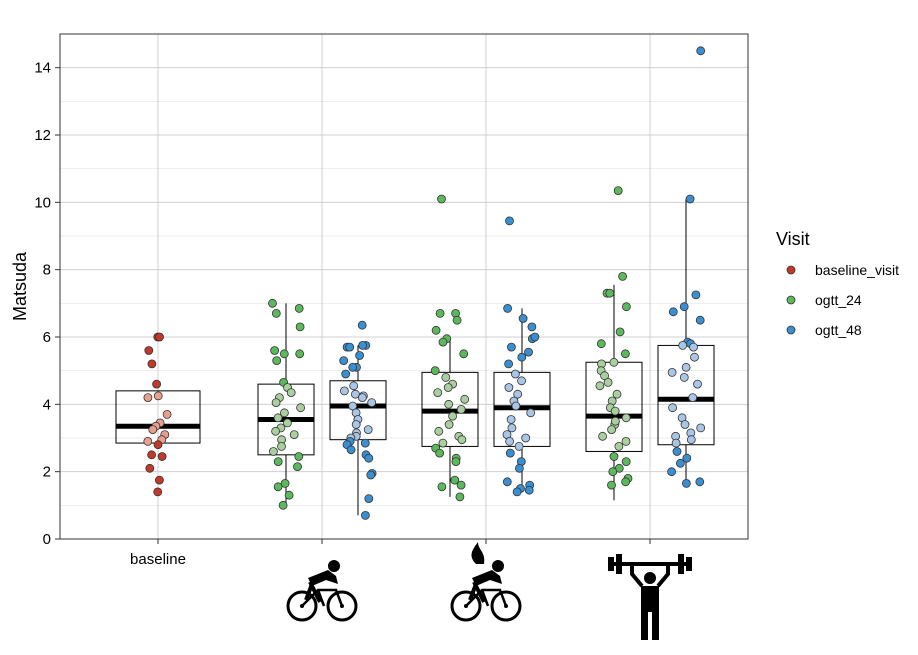 Image resolution: width=918 pixels, height=655 pixels. I want to click on box-iqr, so click(686, 395).